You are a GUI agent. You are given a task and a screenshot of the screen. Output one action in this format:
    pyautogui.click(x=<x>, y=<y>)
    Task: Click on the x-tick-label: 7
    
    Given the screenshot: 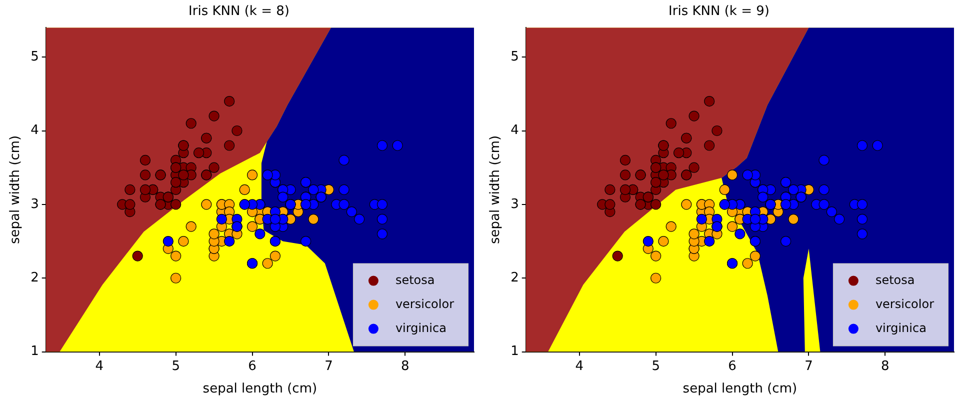 What is the action you would take?
    pyautogui.click(x=328, y=366)
    